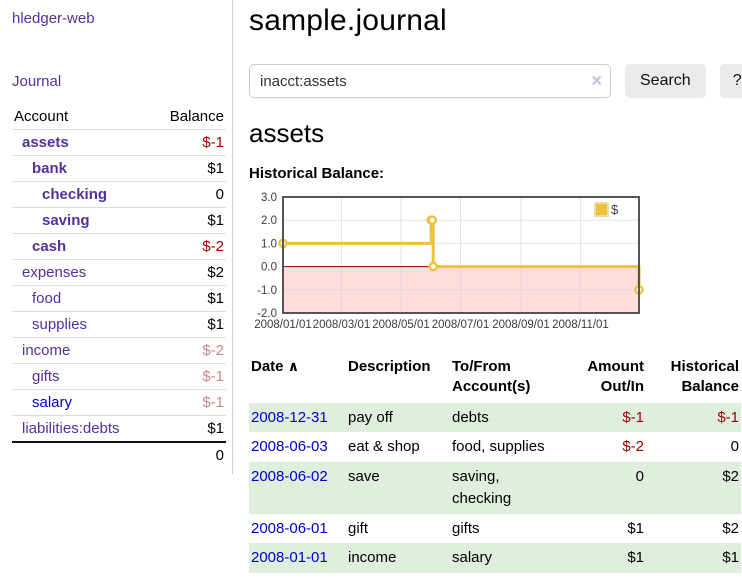  I want to click on account-link-income: income, so click(46, 350).